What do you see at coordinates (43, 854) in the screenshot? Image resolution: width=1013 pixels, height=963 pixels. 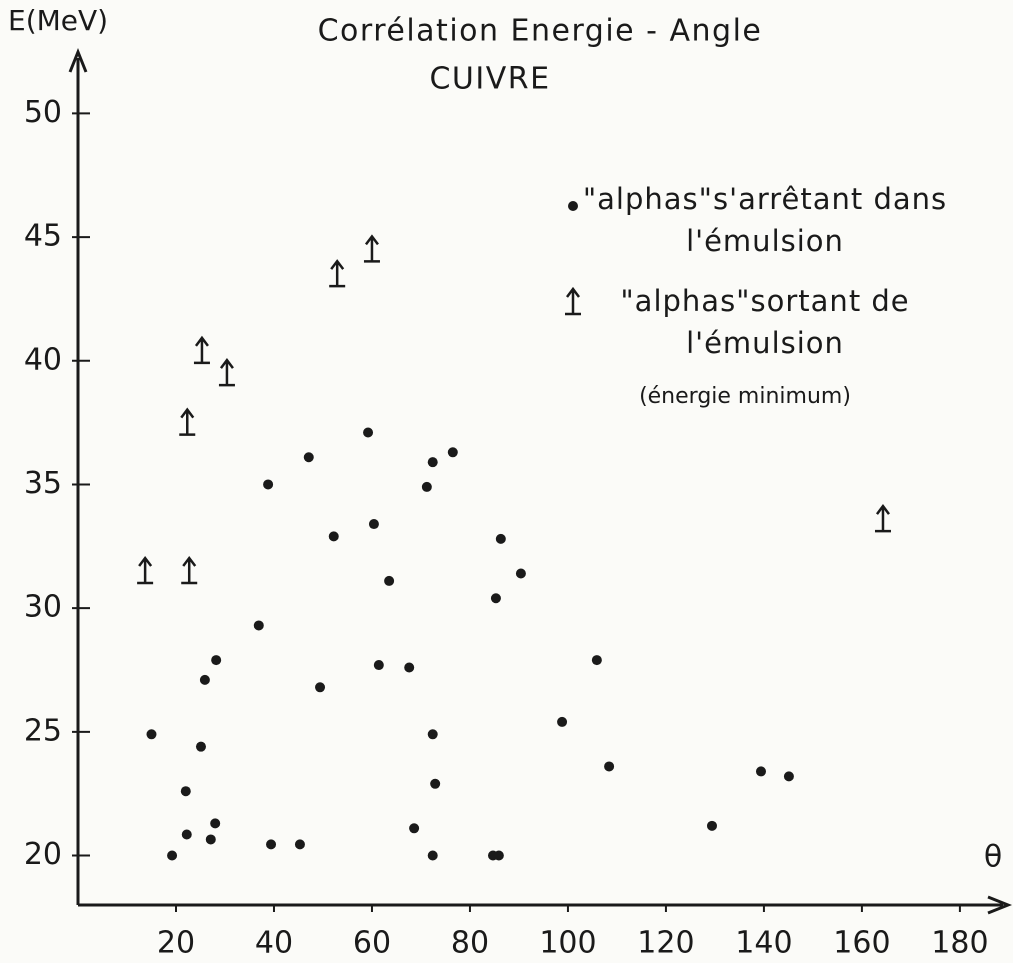 I see `y-tick-label: 20` at bounding box center [43, 854].